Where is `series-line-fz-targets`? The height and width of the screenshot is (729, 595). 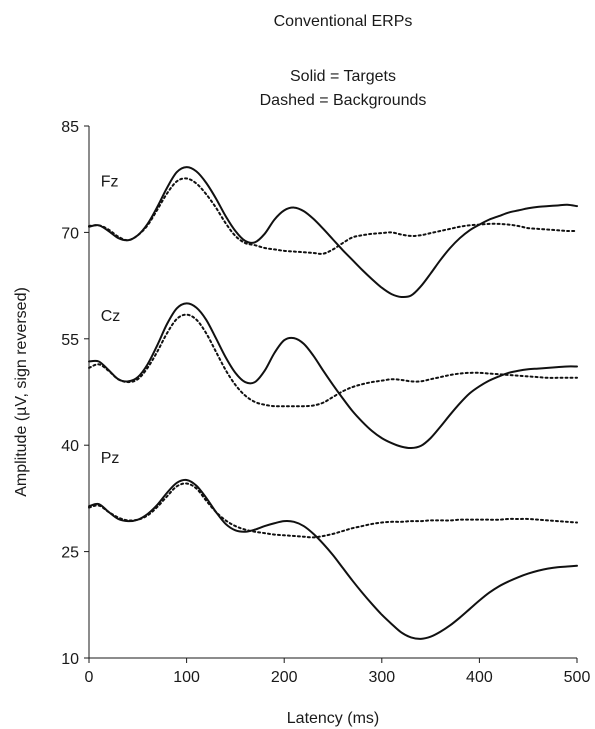 series-line-fz-targets is located at coordinates (333, 232).